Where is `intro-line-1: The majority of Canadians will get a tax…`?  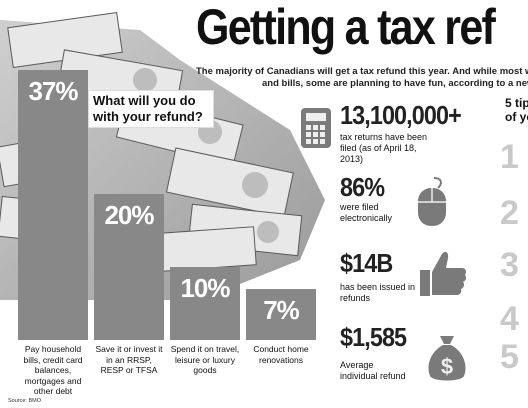 intro-line-1: The majority of Canadians will get a tax… is located at coordinates (362, 71).